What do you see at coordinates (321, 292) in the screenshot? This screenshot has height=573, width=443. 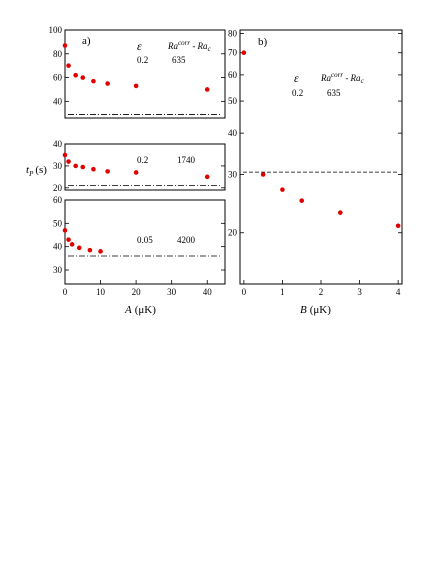 I see `panel-3-xtick-label: 2` at bounding box center [321, 292].